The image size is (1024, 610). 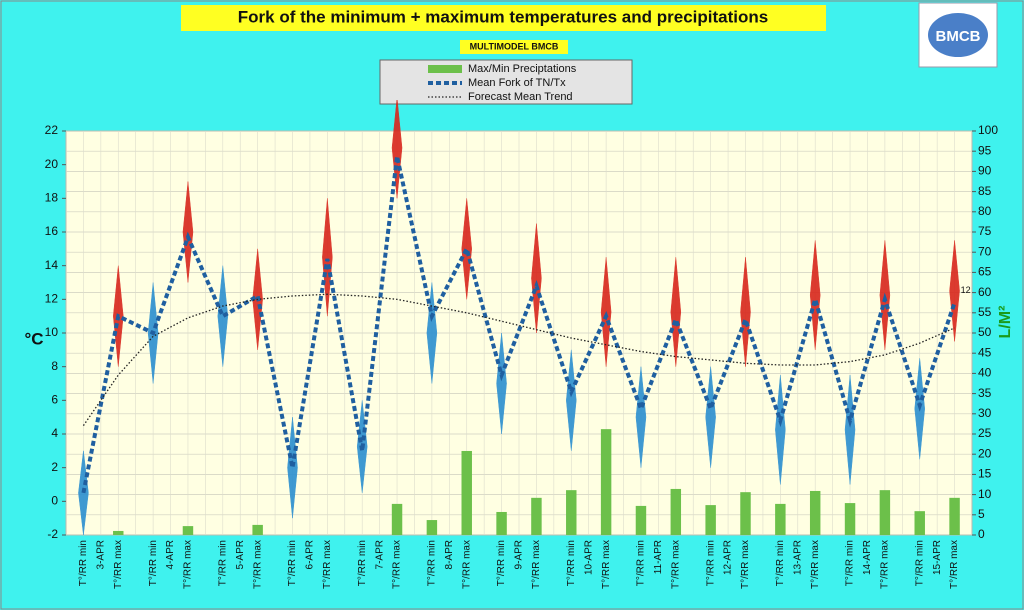 I want to click on y-tick-label: 8, so click(x=54, y=366).